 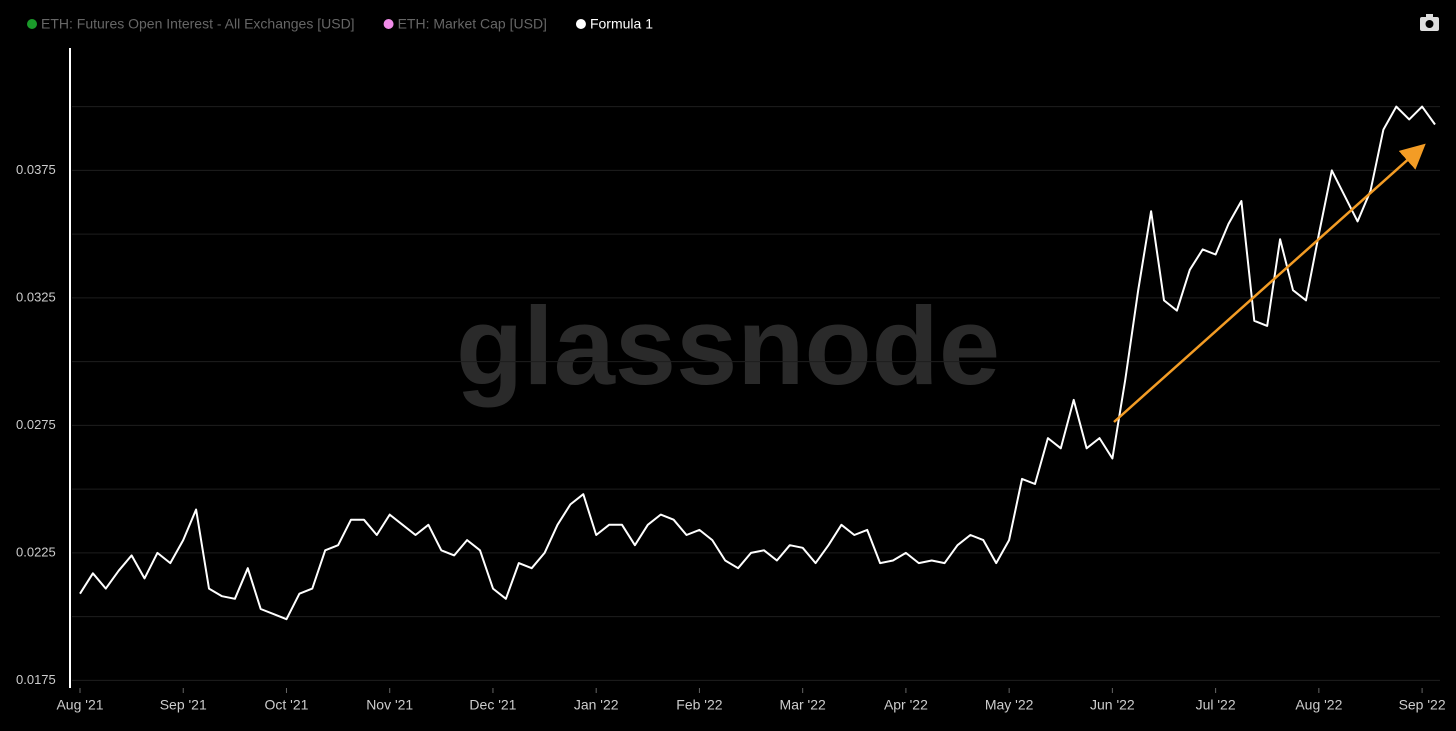 What do you see at coordinates (183, 705) in the screenshot?
I see `x-tick-label: Sep '21` at bounding box center [183, 705].